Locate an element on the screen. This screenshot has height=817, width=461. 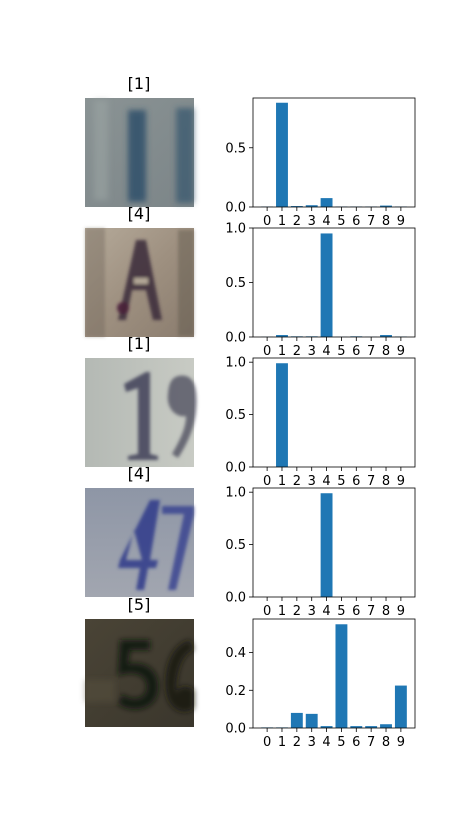
bar-chart-3: 0 1 2 3 4 5 6 7 8 9 0.0 0.5 1.0 is located at coordinates (320, 422).